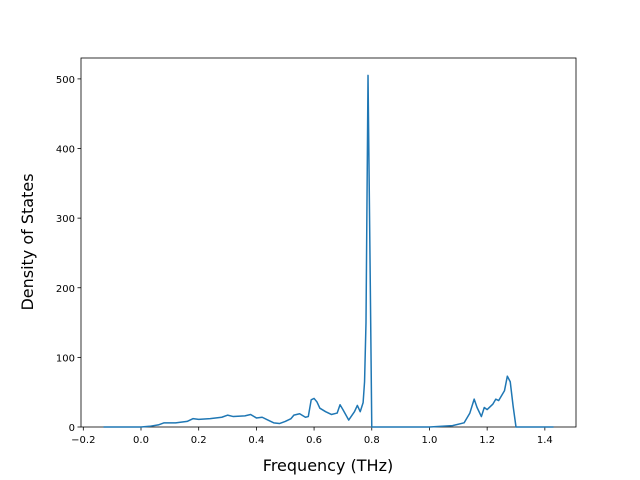 The height and width of the screenshot is (480, 640). What do you see at coordinates (141, 440) in the screenshot?
I see `x-tick-label: 0.0` at bounding box center [141, 440].